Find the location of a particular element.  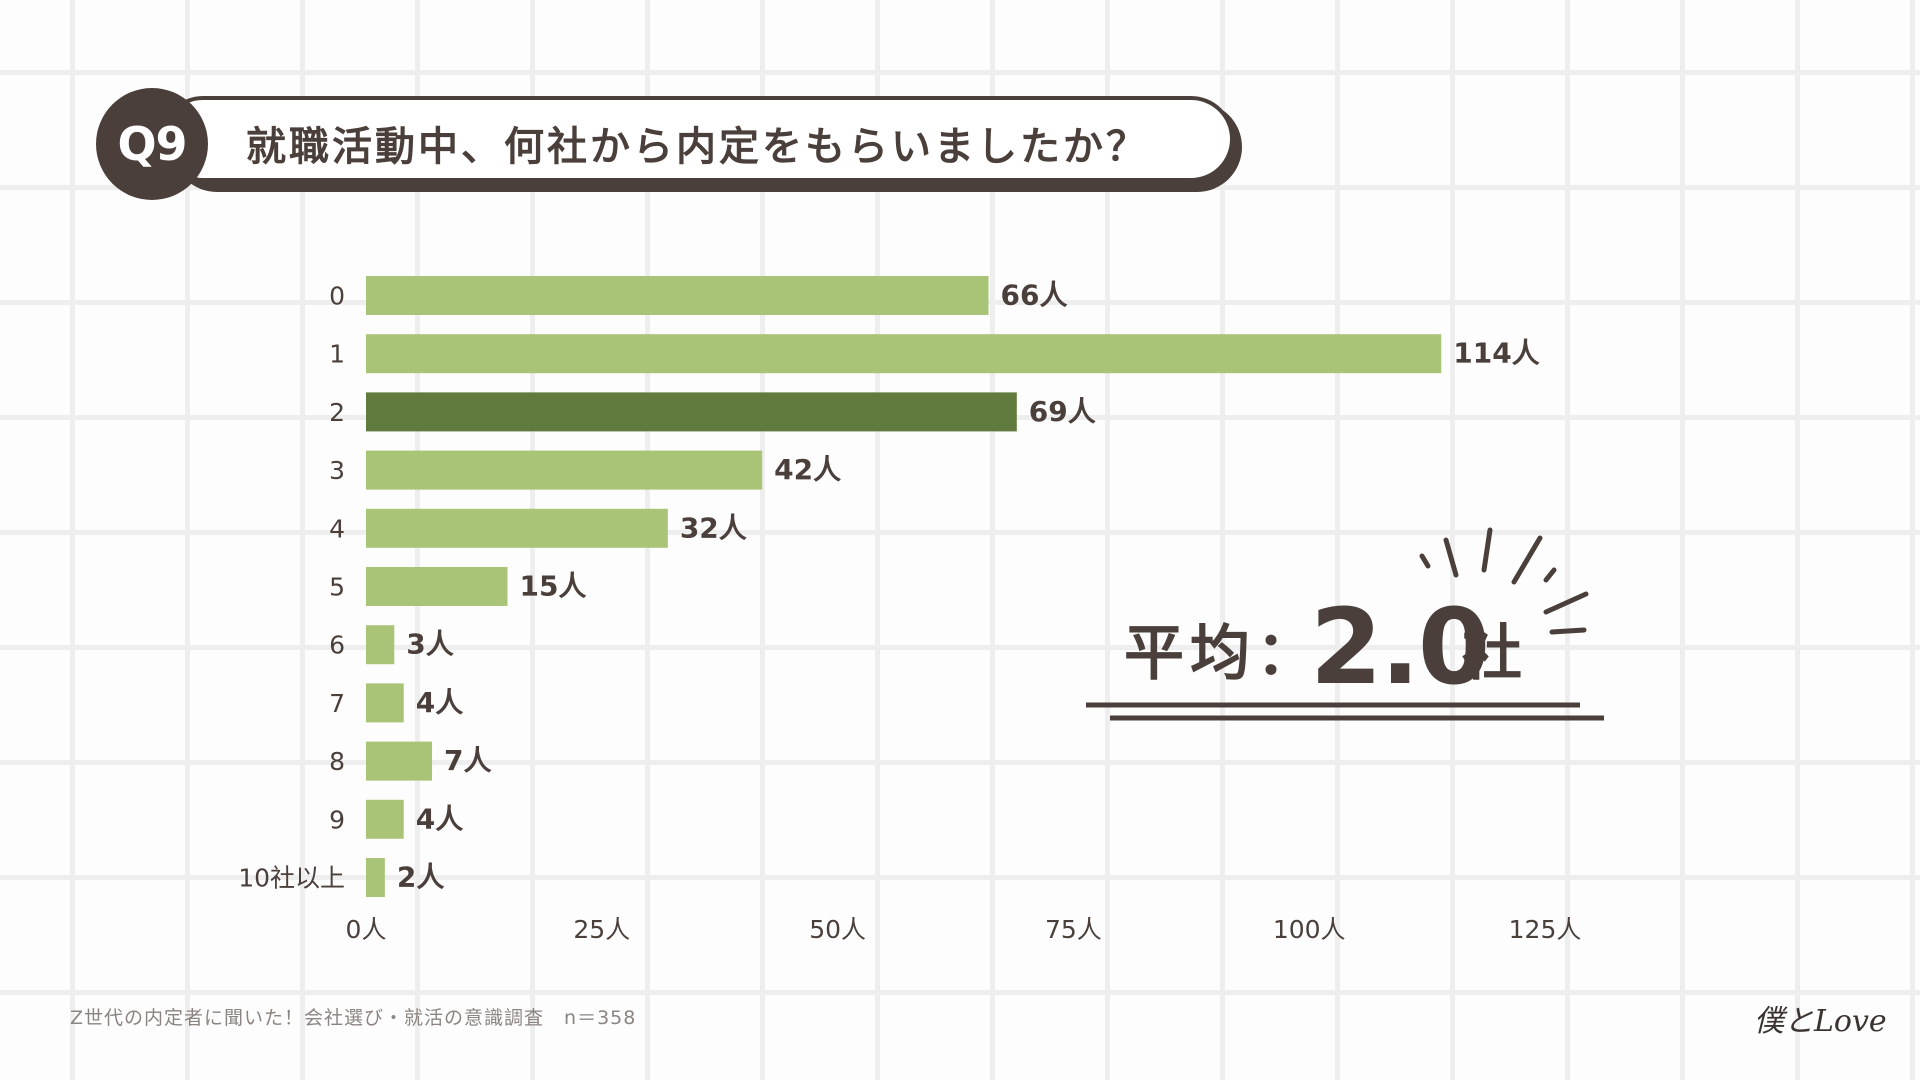

average-value: 2.0 is located at coordinates (1400, 647).